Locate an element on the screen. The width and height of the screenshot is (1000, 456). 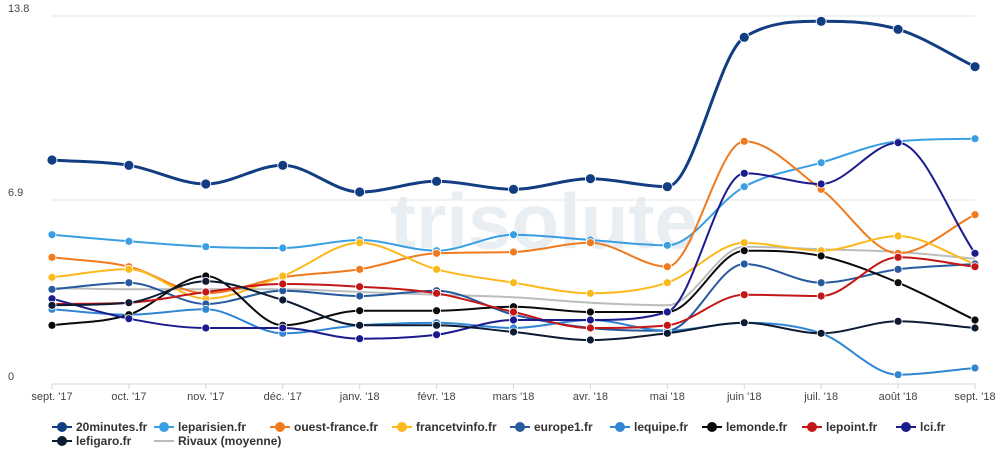
legend-item-lequipe-fr: lequipe.fr is located at coordinates (649, 427).